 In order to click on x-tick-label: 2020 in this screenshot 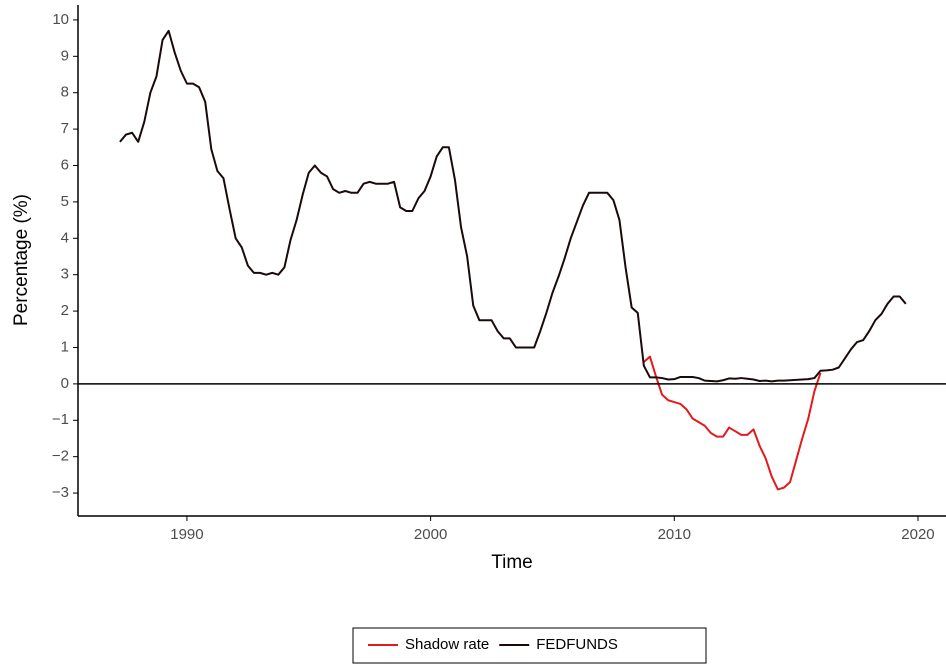, I will do `click(917, 534)`.